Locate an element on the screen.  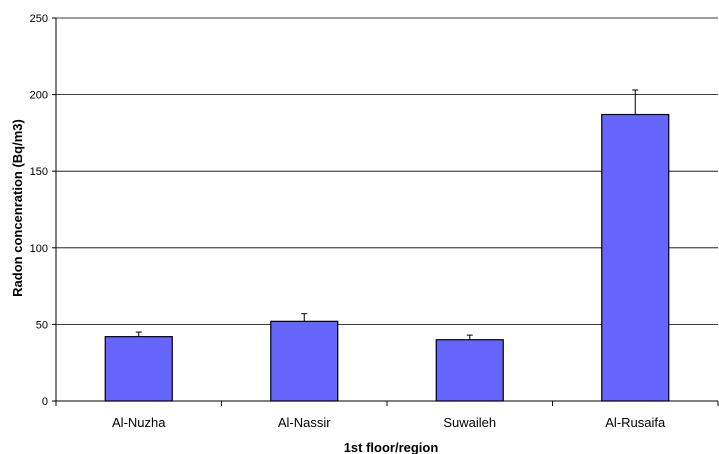
category-label: Al-Rusaifa is located at coordinates (635, 422).